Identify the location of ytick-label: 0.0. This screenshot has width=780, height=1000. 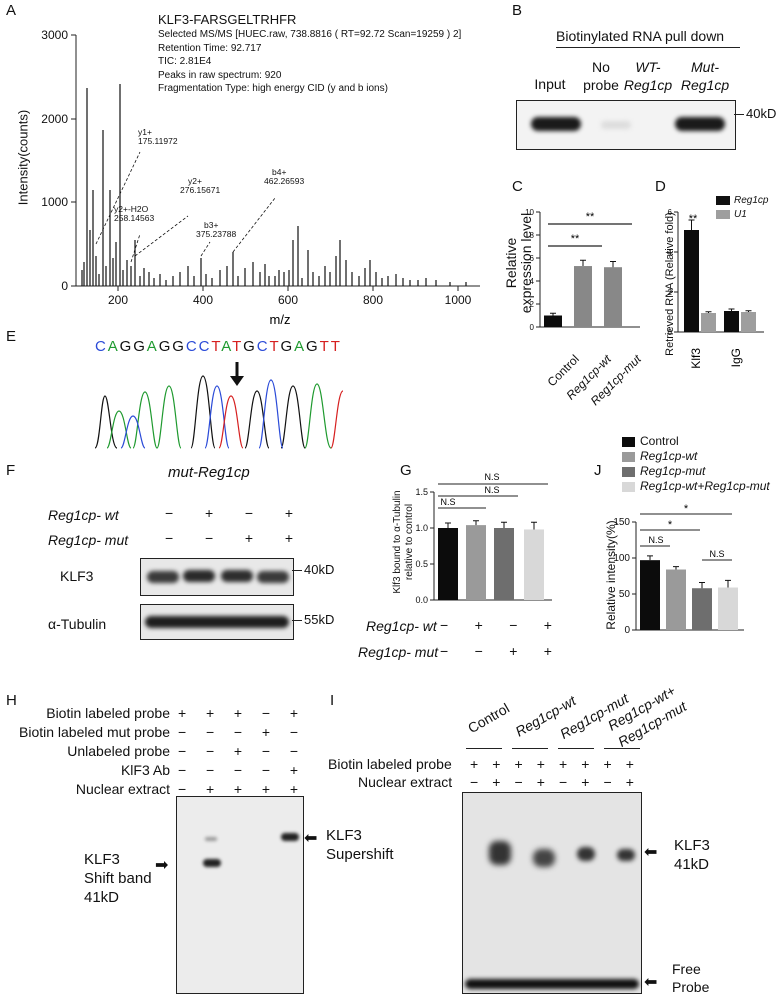
(421, 600).